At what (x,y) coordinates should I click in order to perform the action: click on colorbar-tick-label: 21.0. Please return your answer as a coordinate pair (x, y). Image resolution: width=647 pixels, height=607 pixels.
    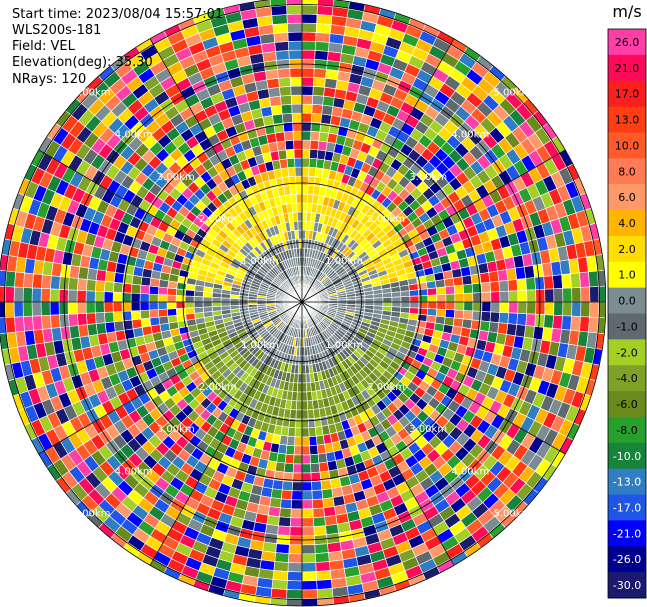
    Looking at the image, I should click on (627, 68).